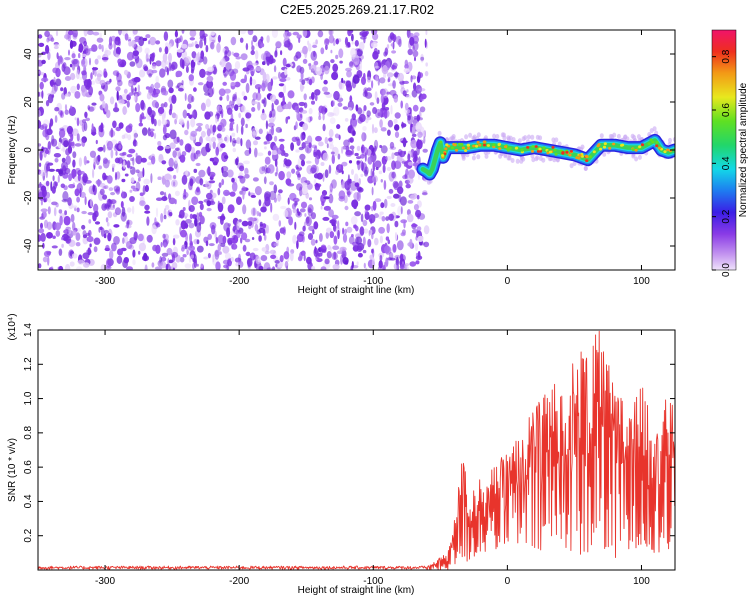  What do you see at coordinates (28, 364) in the screenshot?
I see `y-tick-label: 1.2` at bounding box center [28, 364].